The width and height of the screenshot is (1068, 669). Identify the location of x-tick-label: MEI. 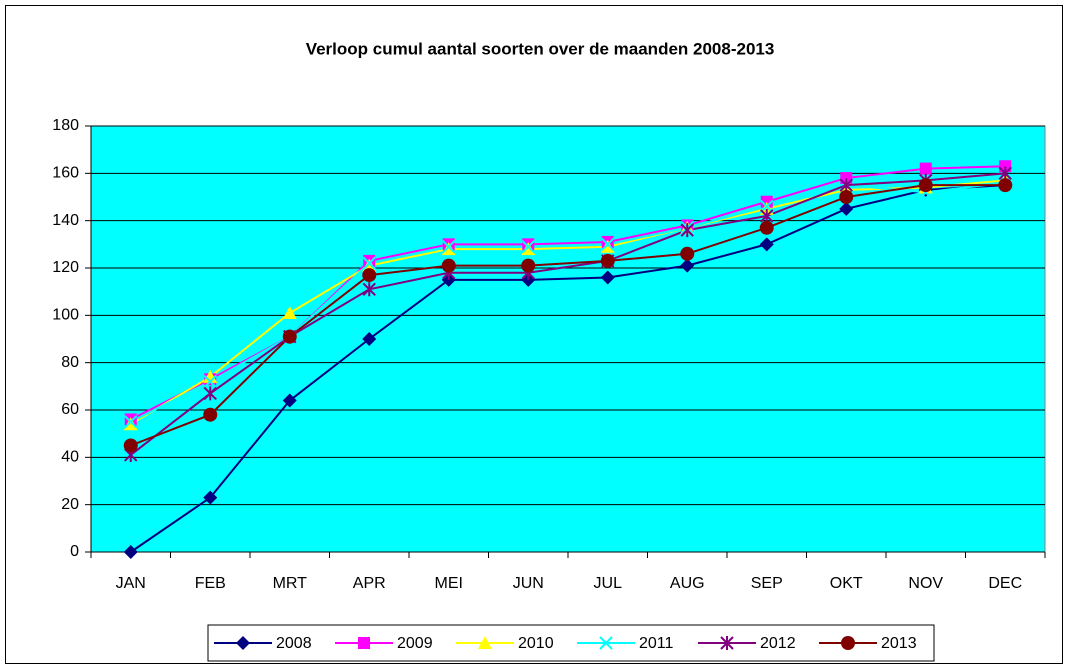
(449, 583).